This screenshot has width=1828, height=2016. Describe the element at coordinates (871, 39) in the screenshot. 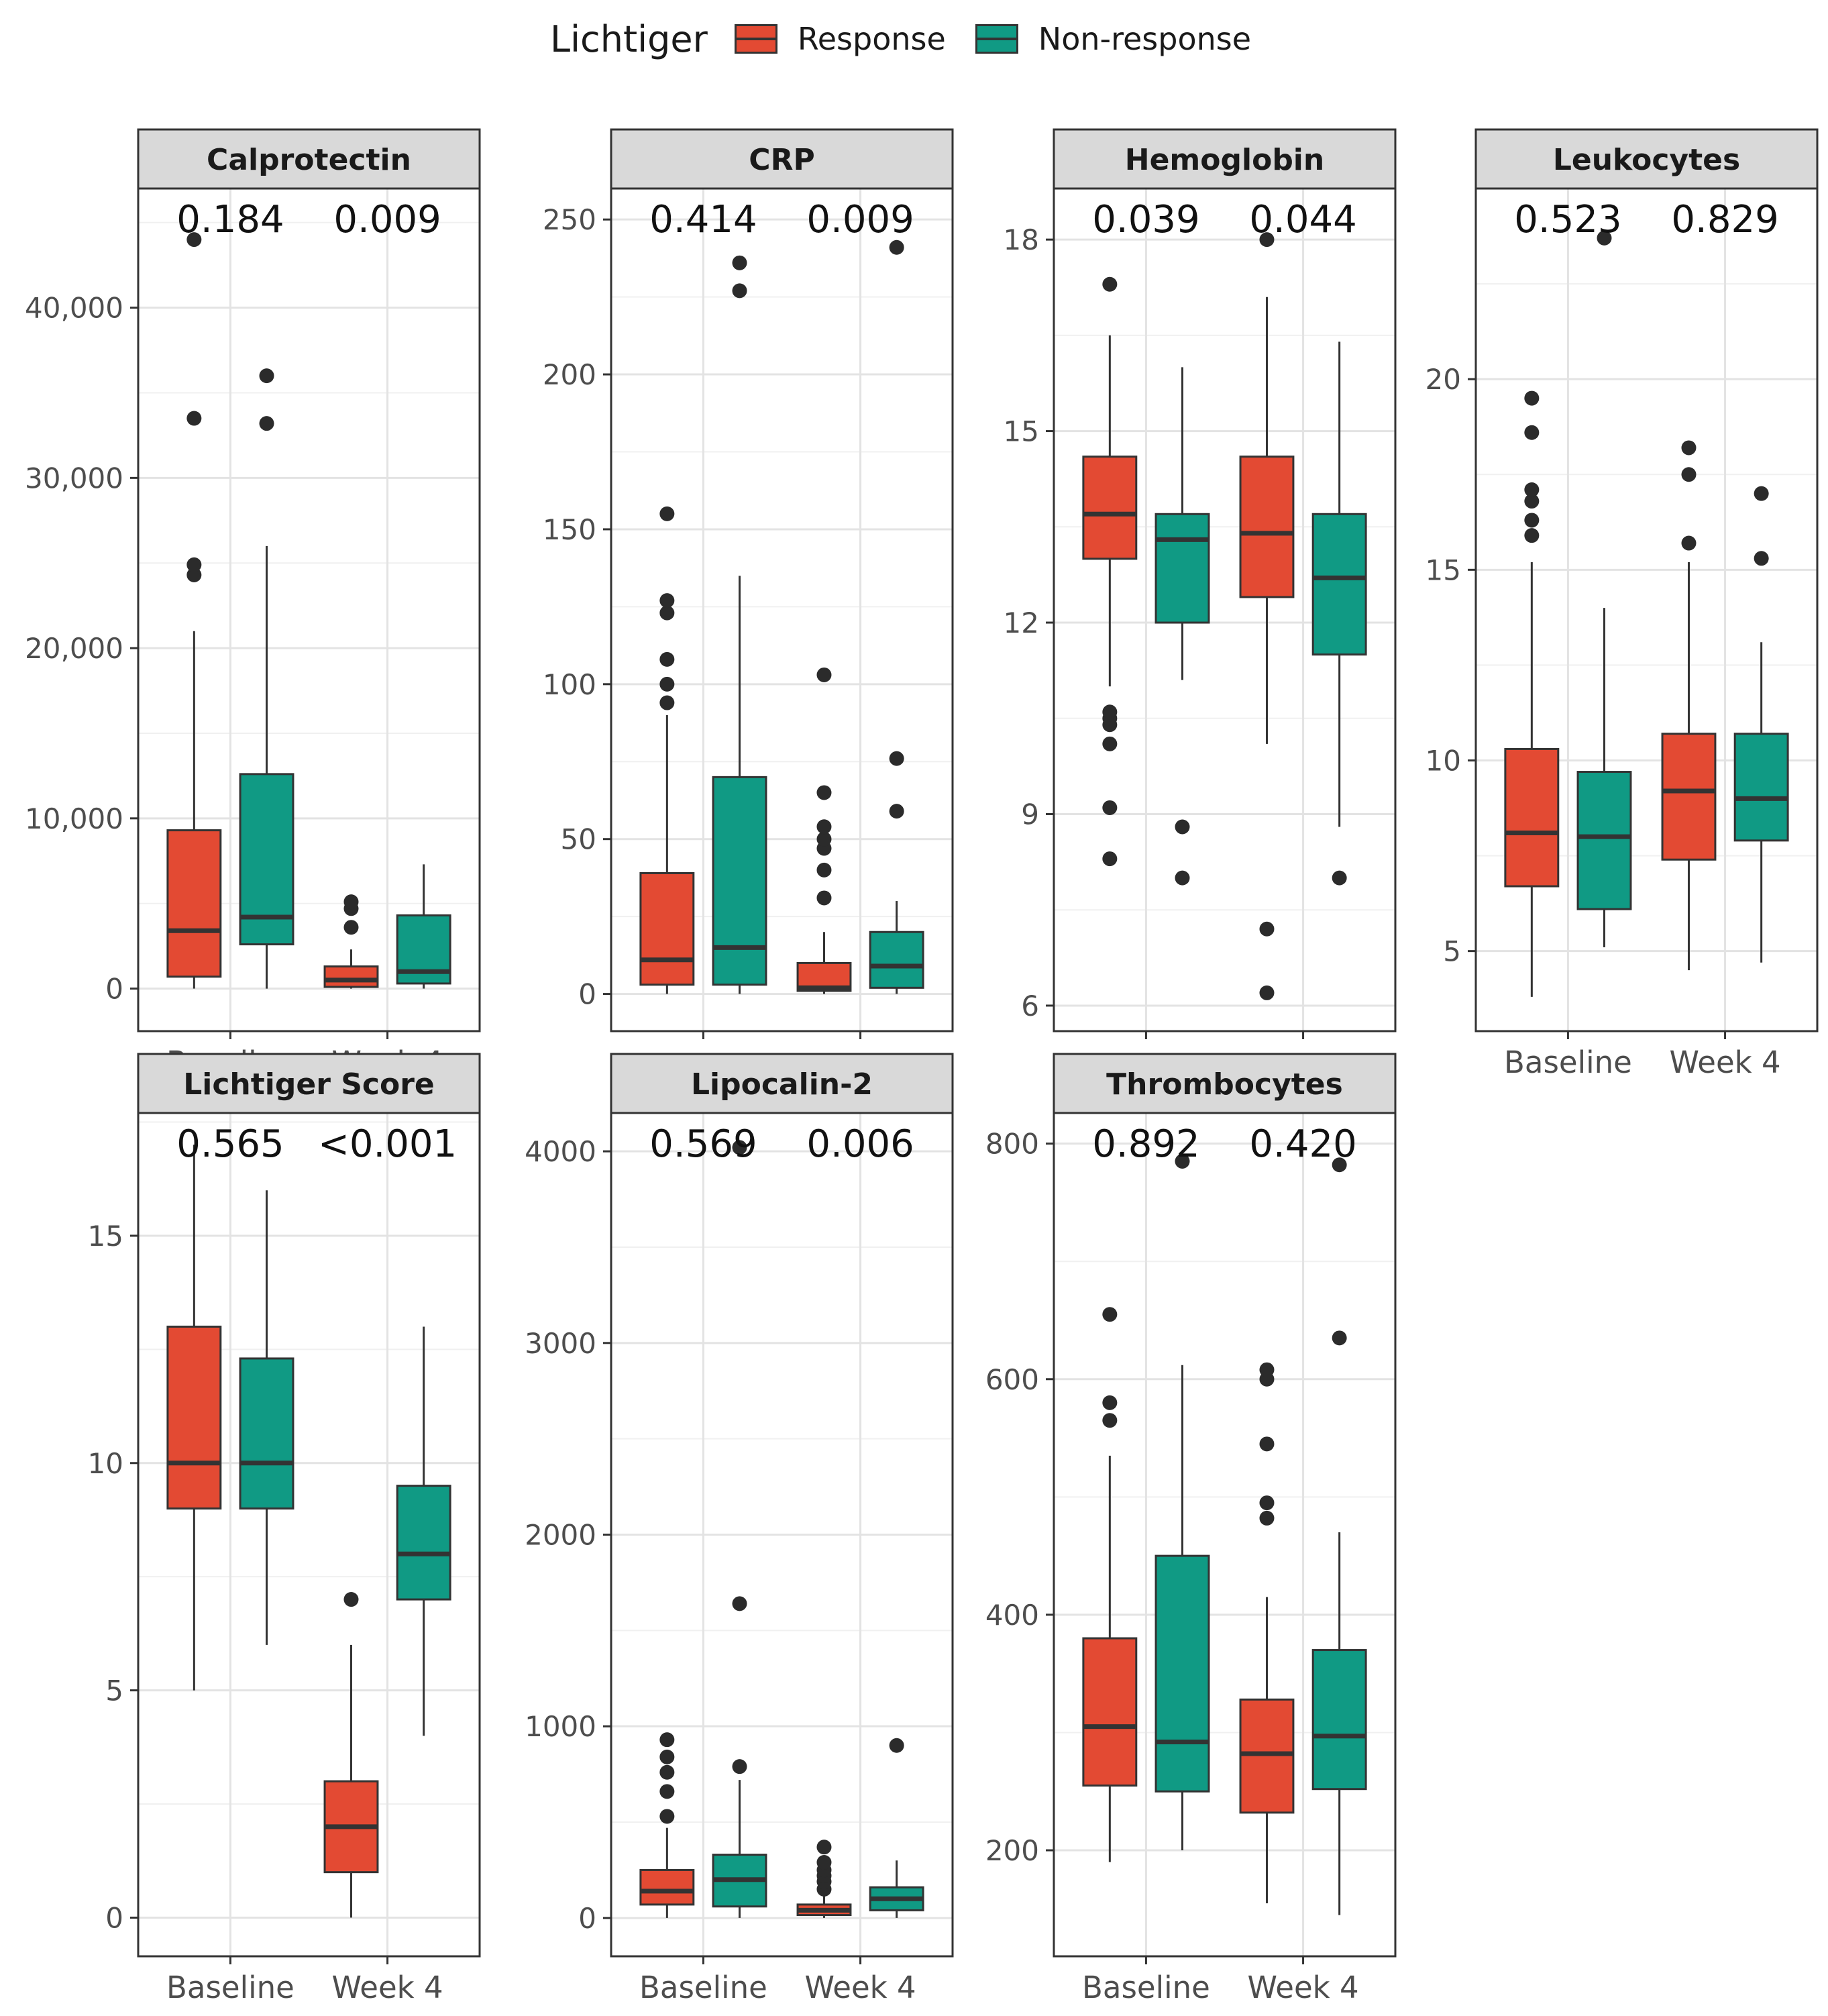

I see `legend-label-response: Response` at that location.